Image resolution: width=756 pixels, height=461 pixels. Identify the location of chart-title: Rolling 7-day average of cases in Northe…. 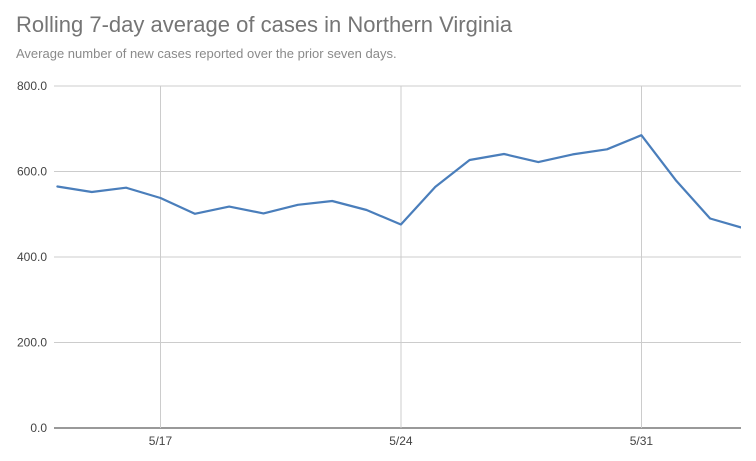
(264, 24).